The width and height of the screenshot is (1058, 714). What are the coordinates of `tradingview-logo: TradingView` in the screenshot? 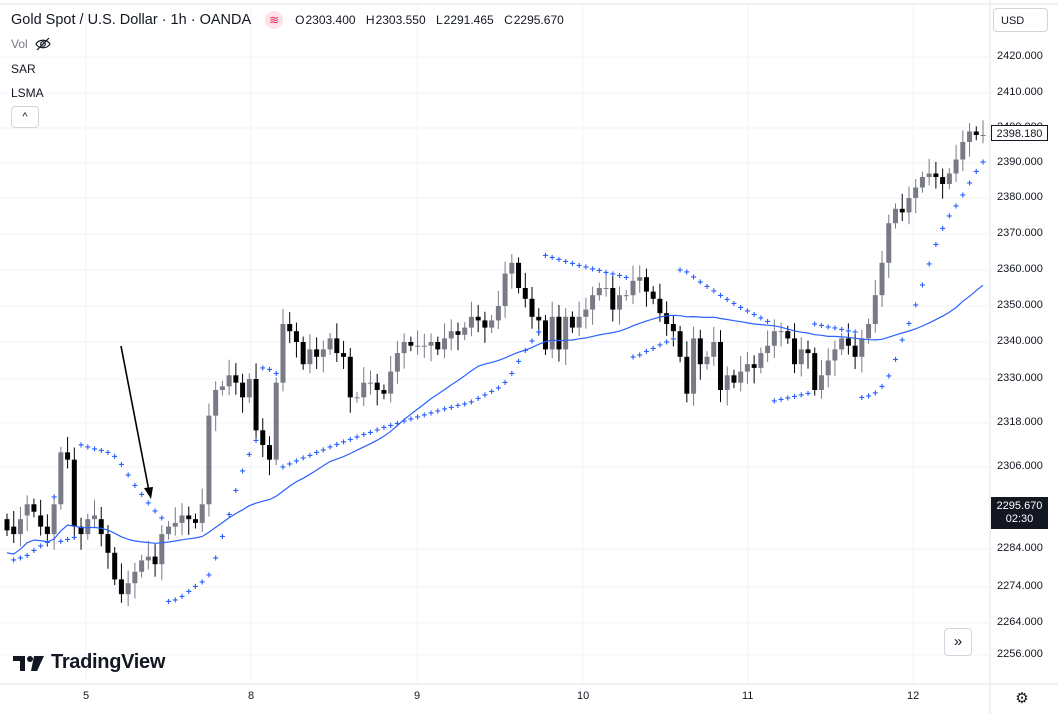 It's located at (89, 662).